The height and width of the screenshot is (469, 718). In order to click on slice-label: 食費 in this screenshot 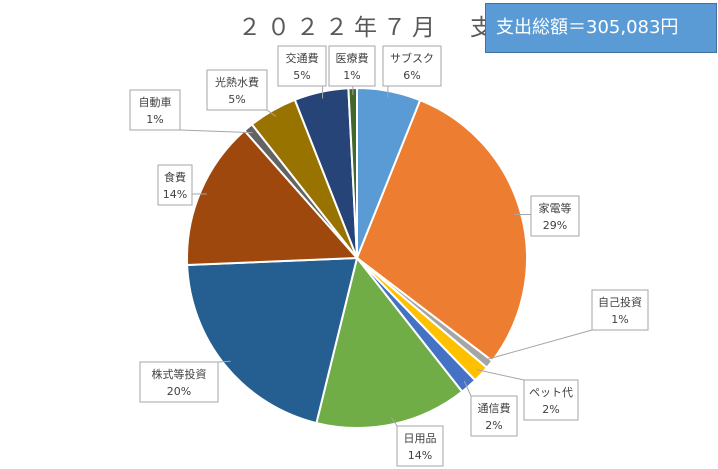, I will do `click(175, 177)`.